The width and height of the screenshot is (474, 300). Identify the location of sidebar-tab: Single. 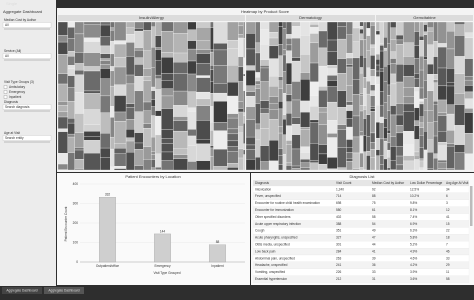
(12, 3).